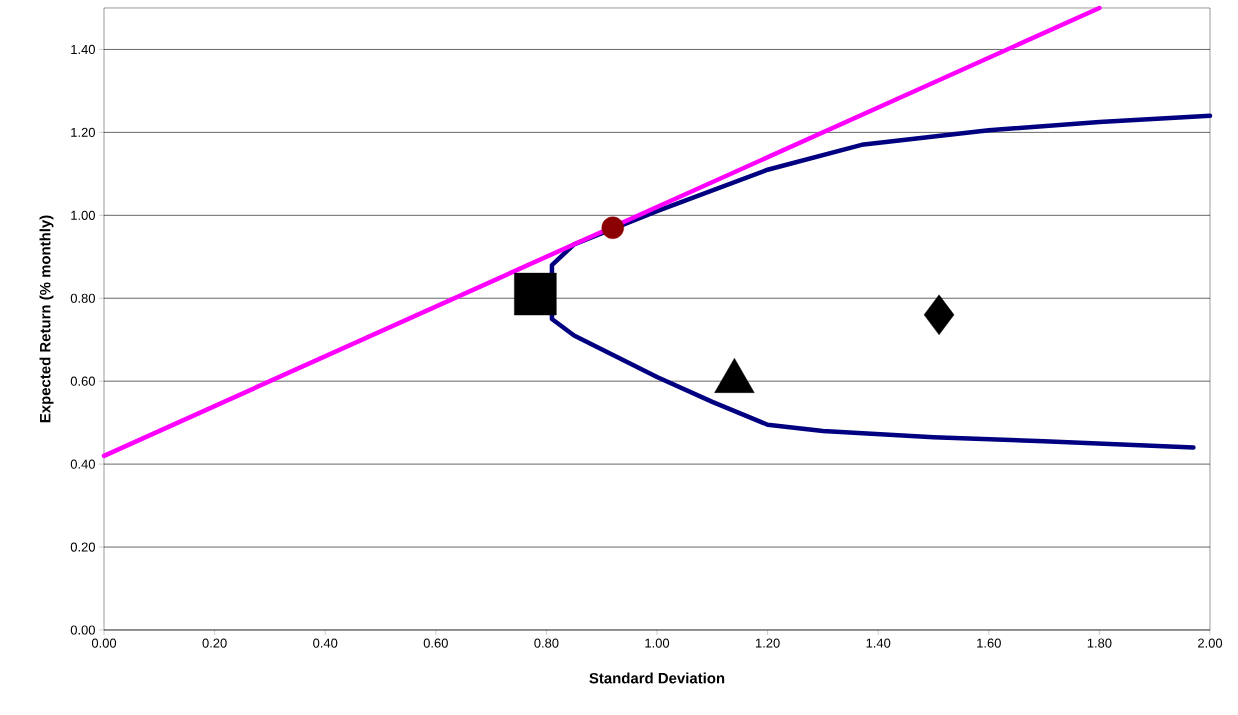 The height and width of the screenshot is (715, 1238). I want to click on x-axis-title: Standard Deviation, so click(657, 678).